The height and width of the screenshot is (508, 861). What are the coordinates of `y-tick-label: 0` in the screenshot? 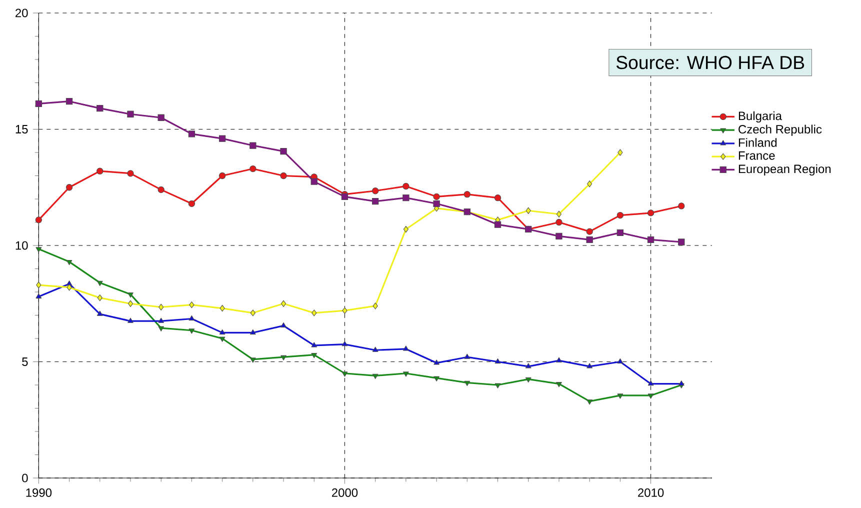 It's located at (25, 478).